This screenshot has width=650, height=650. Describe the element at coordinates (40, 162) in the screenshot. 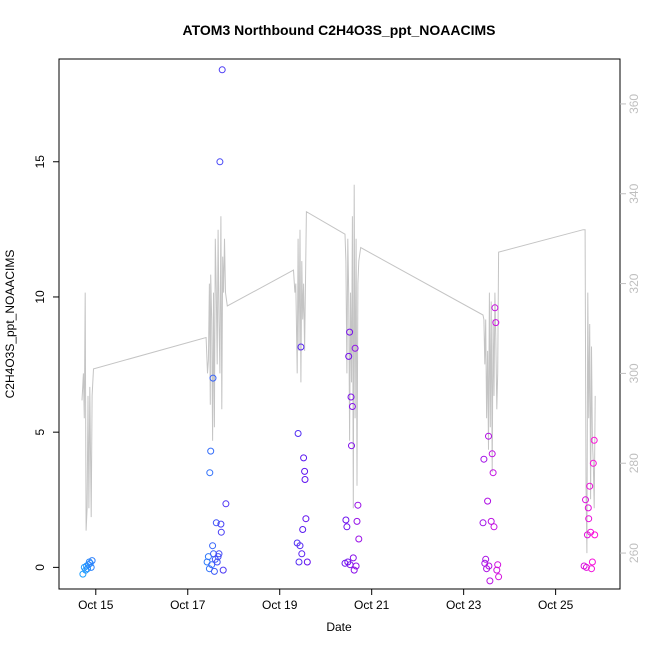

I see `y-tick-label: 15` at that location.